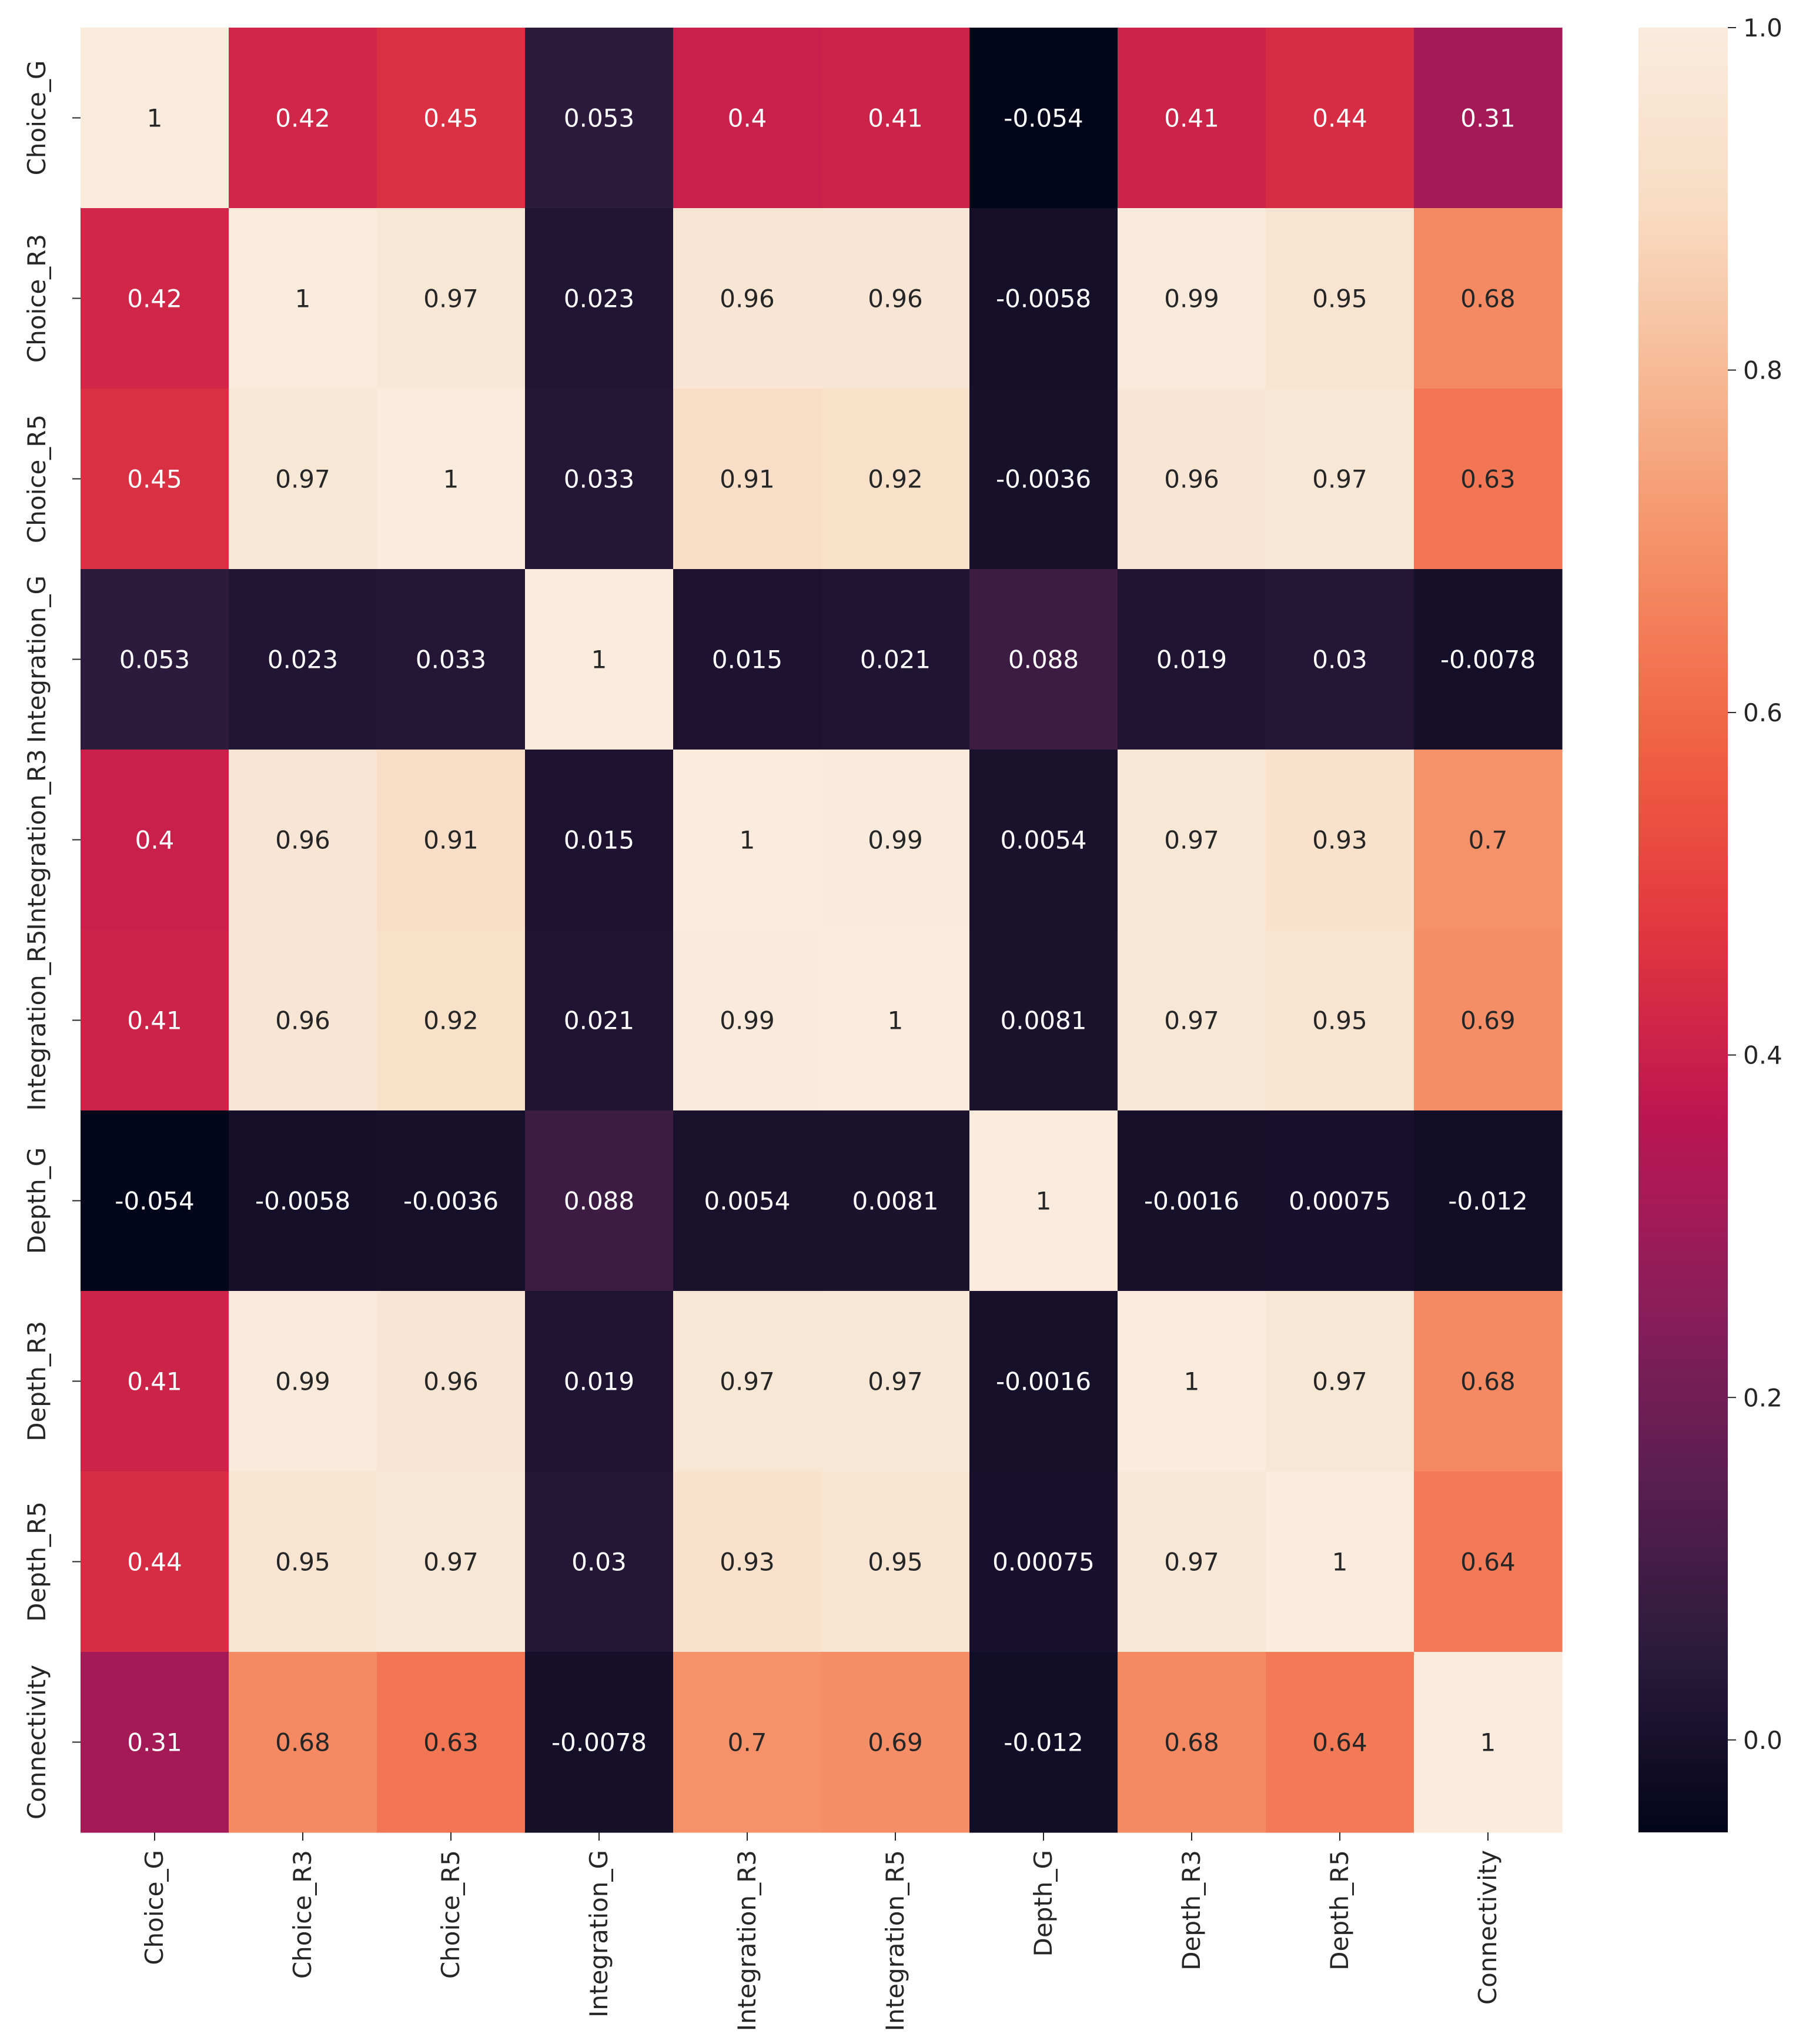 The image size is (1806, 2044). I want to click on cell-annotation: 0.63, so click(451, 1742).